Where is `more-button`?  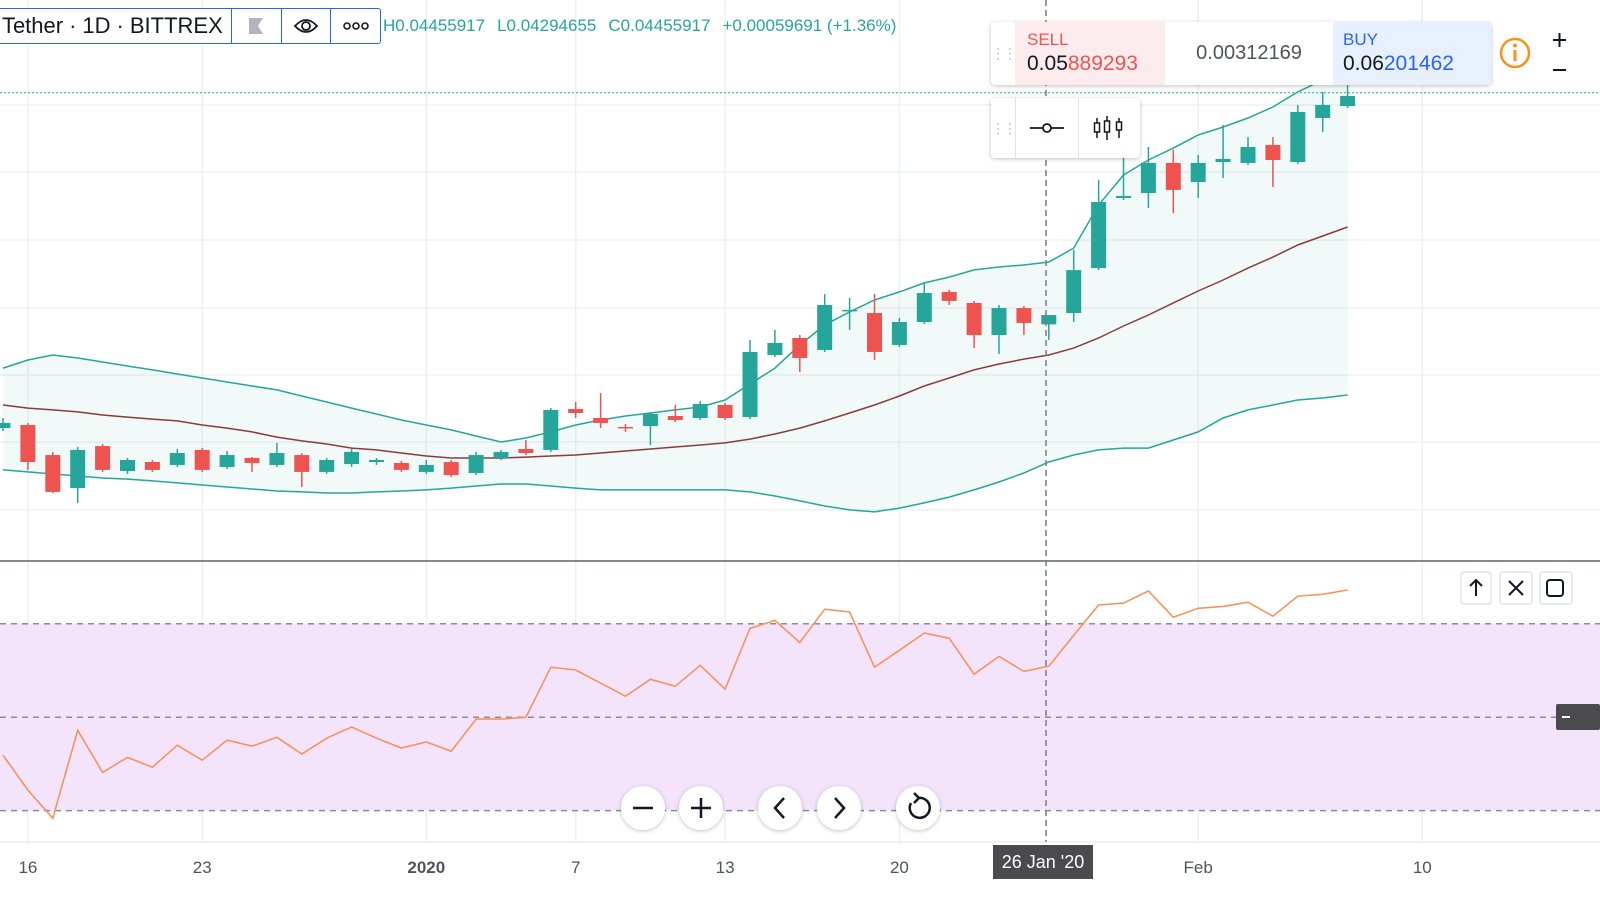 more-button is located at coordinates (355, 26).